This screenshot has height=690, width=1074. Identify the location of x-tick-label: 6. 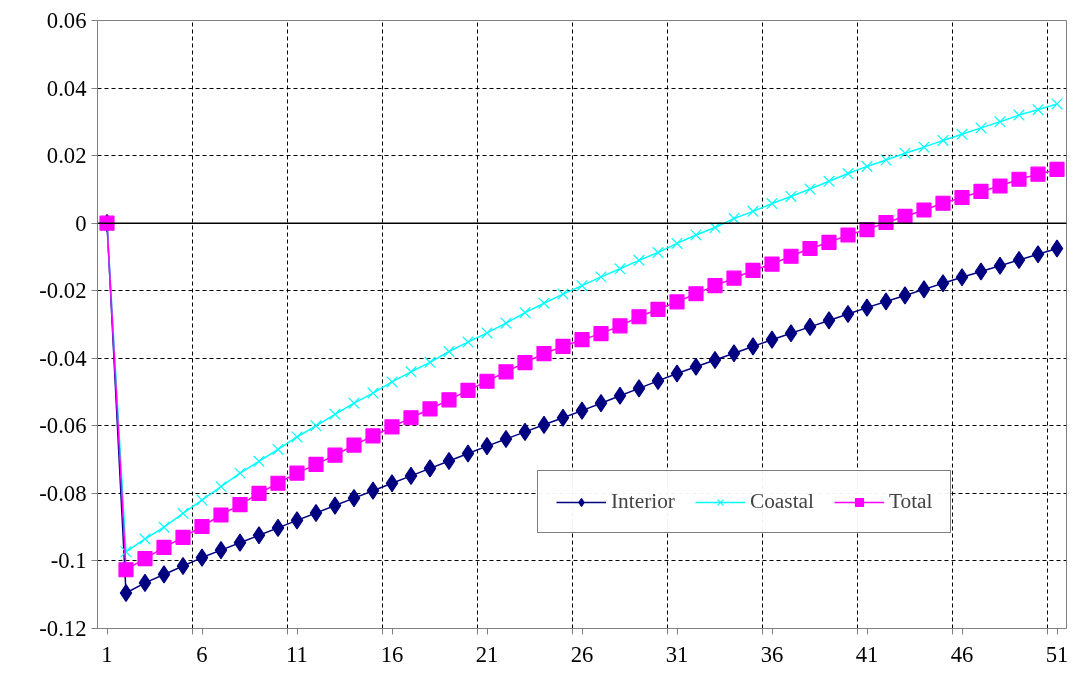
(202, 654).